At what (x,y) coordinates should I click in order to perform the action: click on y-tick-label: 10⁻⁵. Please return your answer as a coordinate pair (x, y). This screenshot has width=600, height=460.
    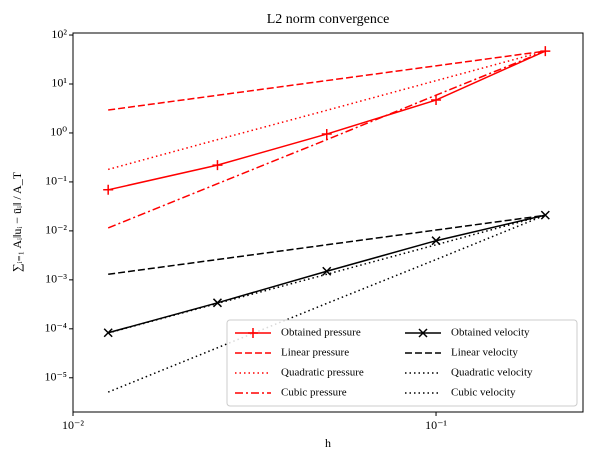
    Looking at the image, I should click on (55, 377).